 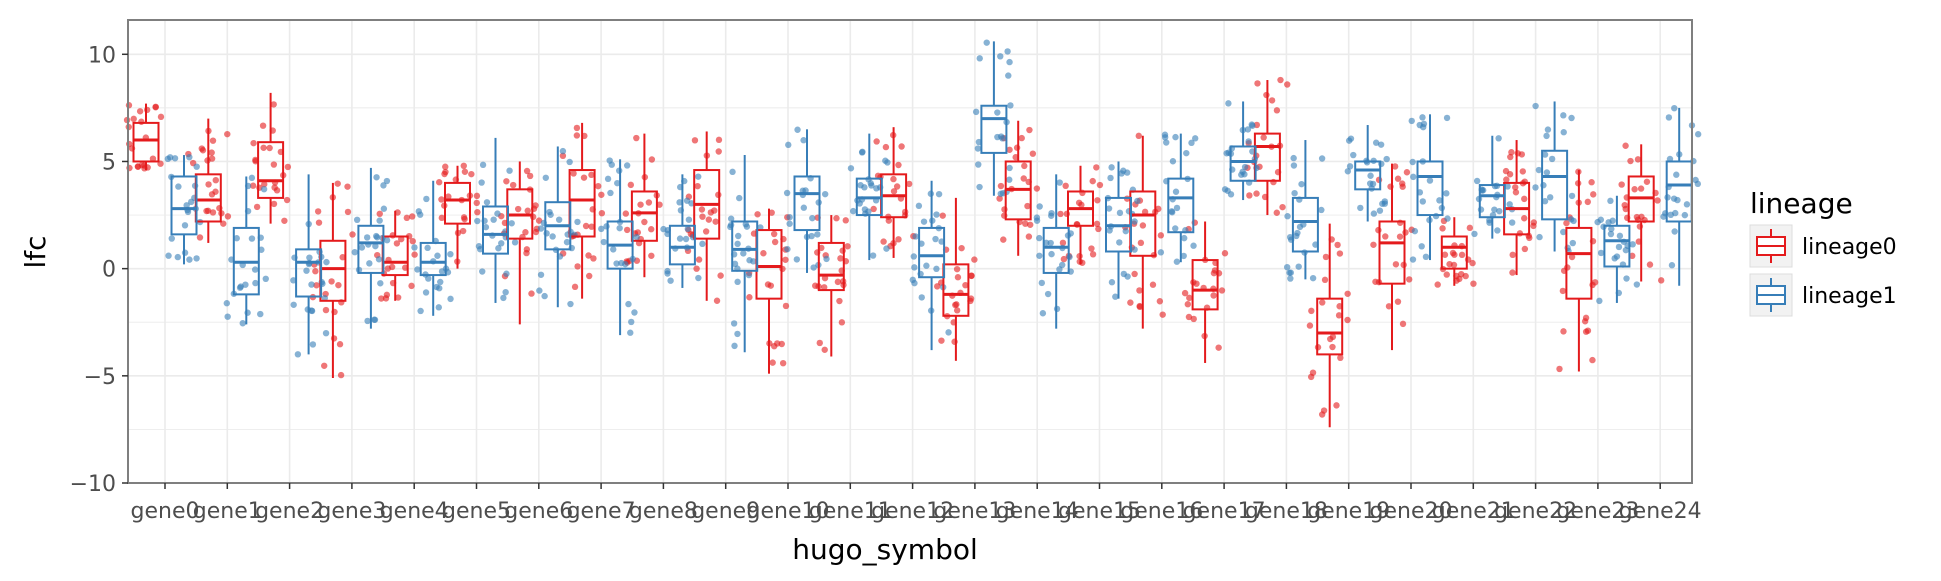 I want to click on box-lineage1-gene5, so click(x=495, y=220).